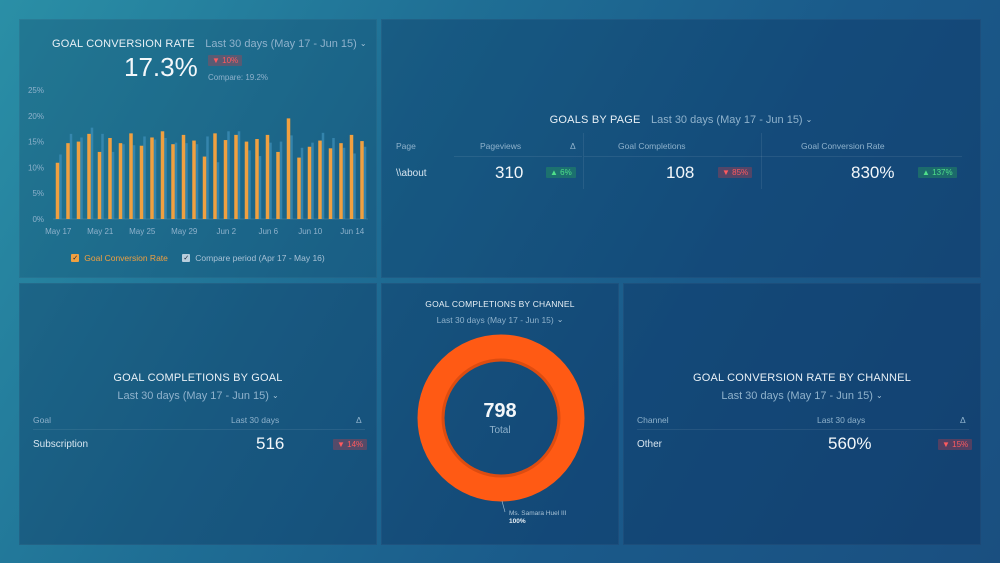 The image size is (1000, 563). Describe the element at coordinates (268, 231) in the screenshot. I see `x-tick-label: Jun 6` at that location.